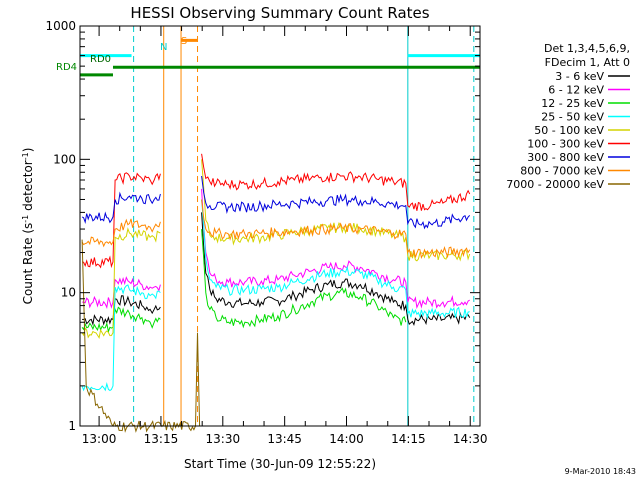  I want to click on y-axis-label: Count Rate (s-1 detector-1), so click(28, 226).